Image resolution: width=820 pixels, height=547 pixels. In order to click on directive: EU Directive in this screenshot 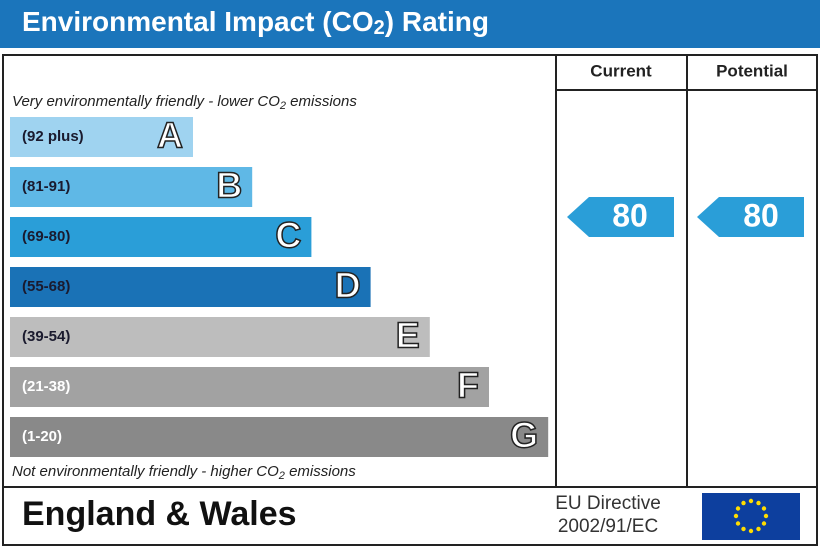, I will do `click(608, 503)`.